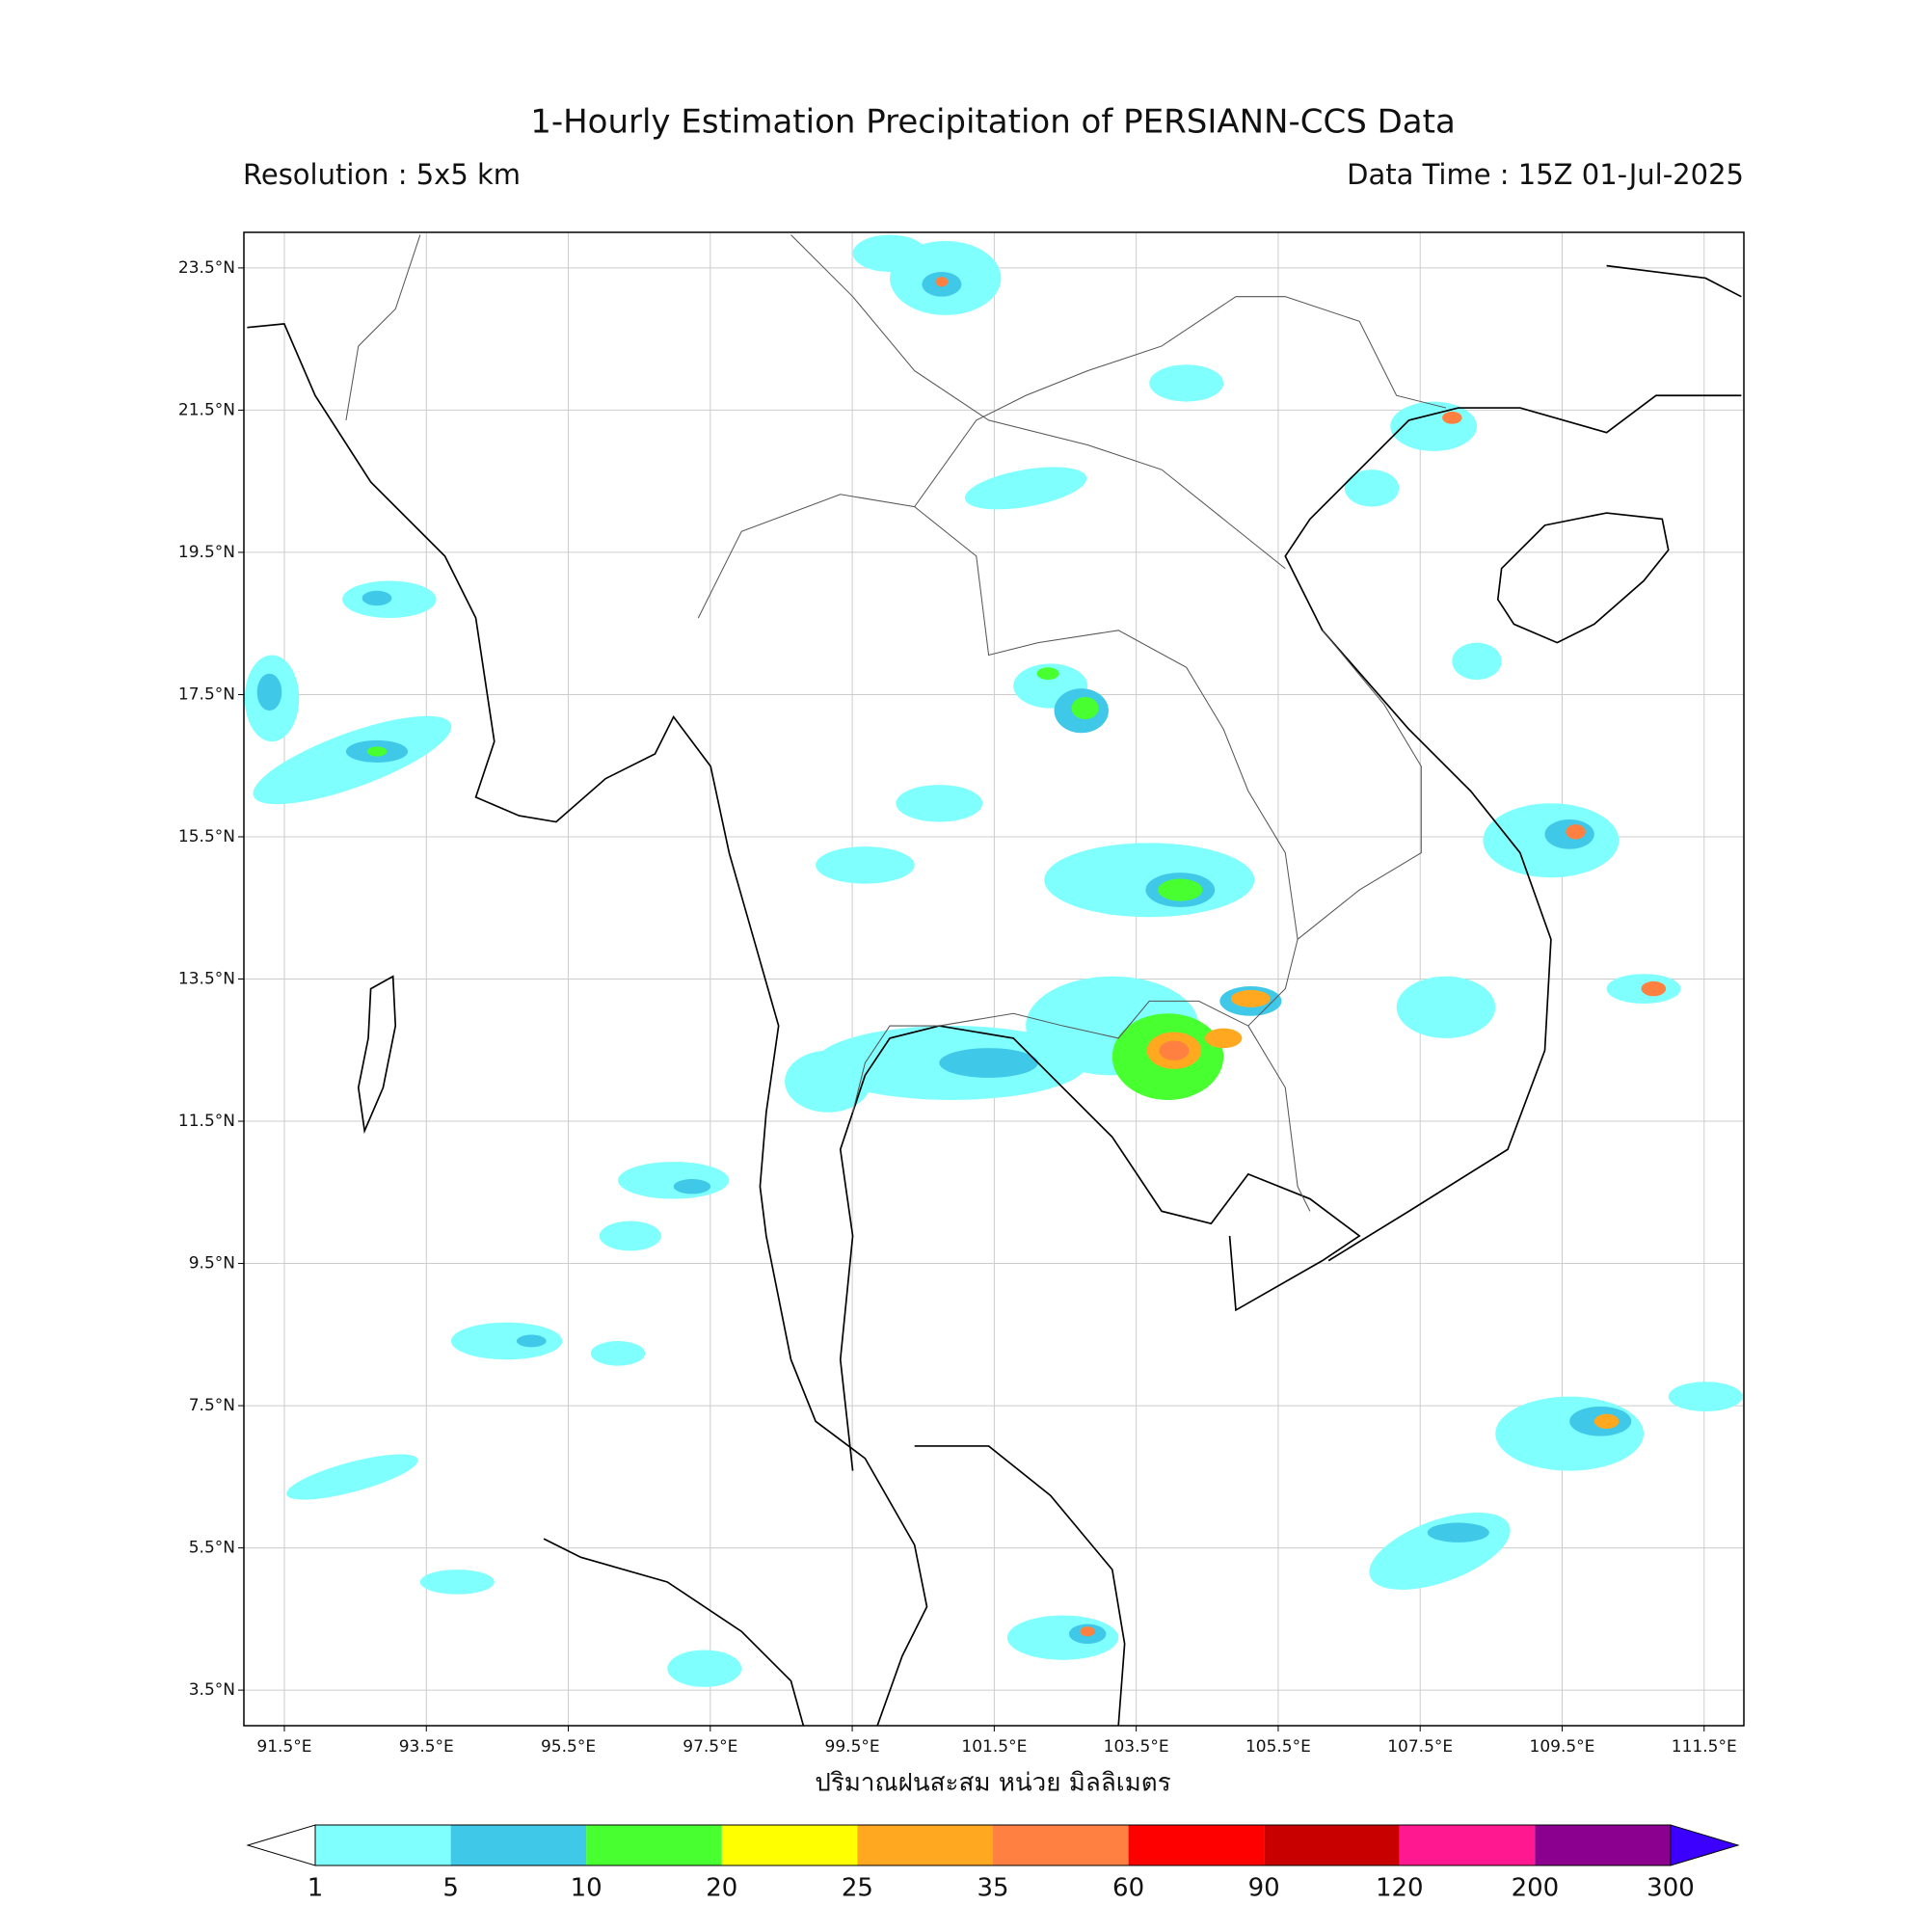 This screenshot has width=1928, height=1932. What do you see at coordinates (858, 1889) in the screenshot?
I see `colorbar-label: 25` at bounding box center [858, 1889].